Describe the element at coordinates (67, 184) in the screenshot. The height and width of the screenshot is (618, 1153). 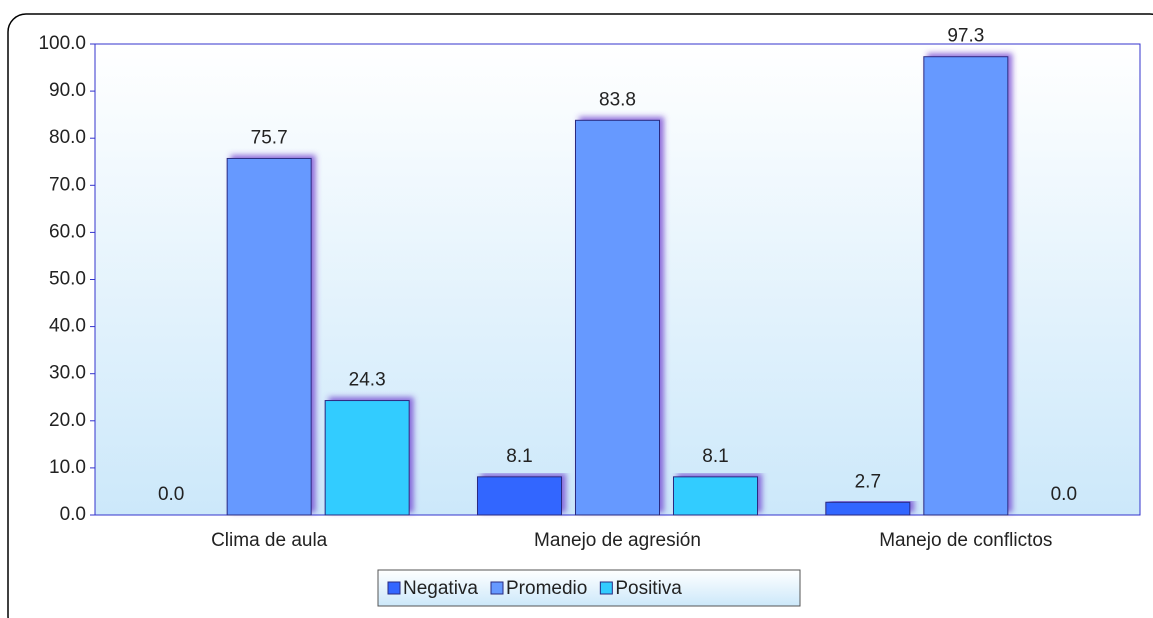
I see `y-tick-label: 70.0` at that location.